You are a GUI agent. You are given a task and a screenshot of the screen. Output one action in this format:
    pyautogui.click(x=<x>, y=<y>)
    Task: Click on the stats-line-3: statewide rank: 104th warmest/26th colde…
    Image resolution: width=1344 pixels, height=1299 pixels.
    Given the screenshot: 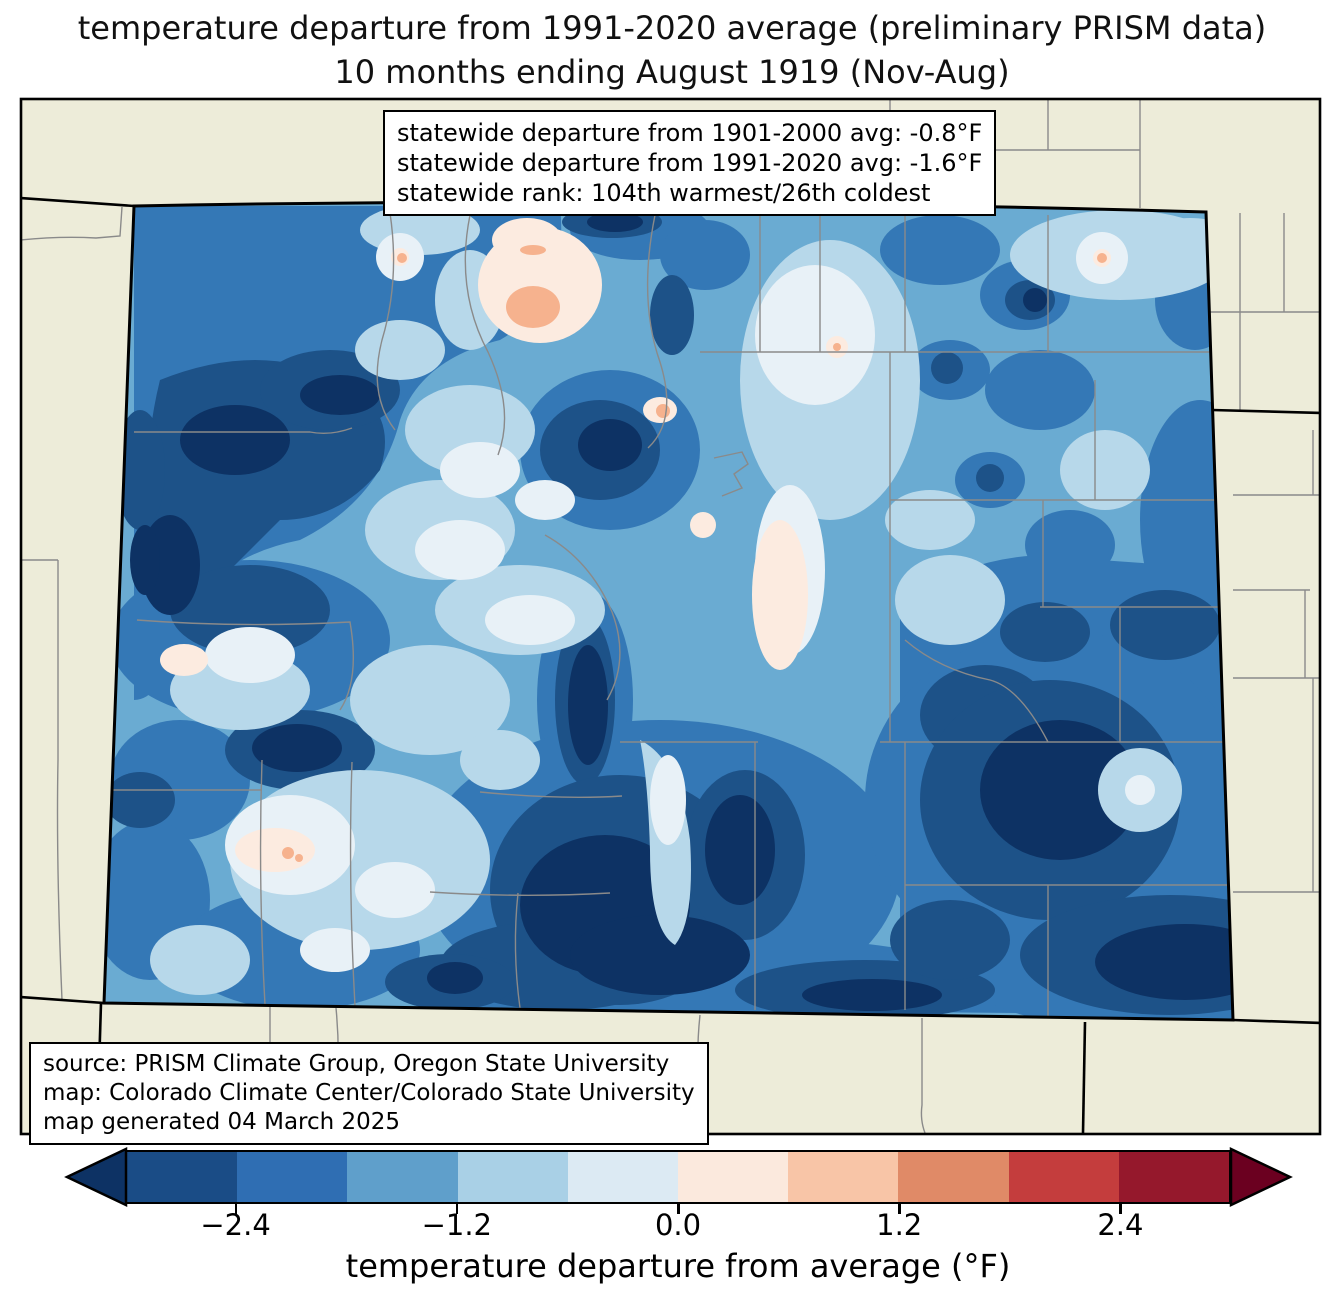 What is the action you would take?
    pyautogui.click(x=664, y=193)
    